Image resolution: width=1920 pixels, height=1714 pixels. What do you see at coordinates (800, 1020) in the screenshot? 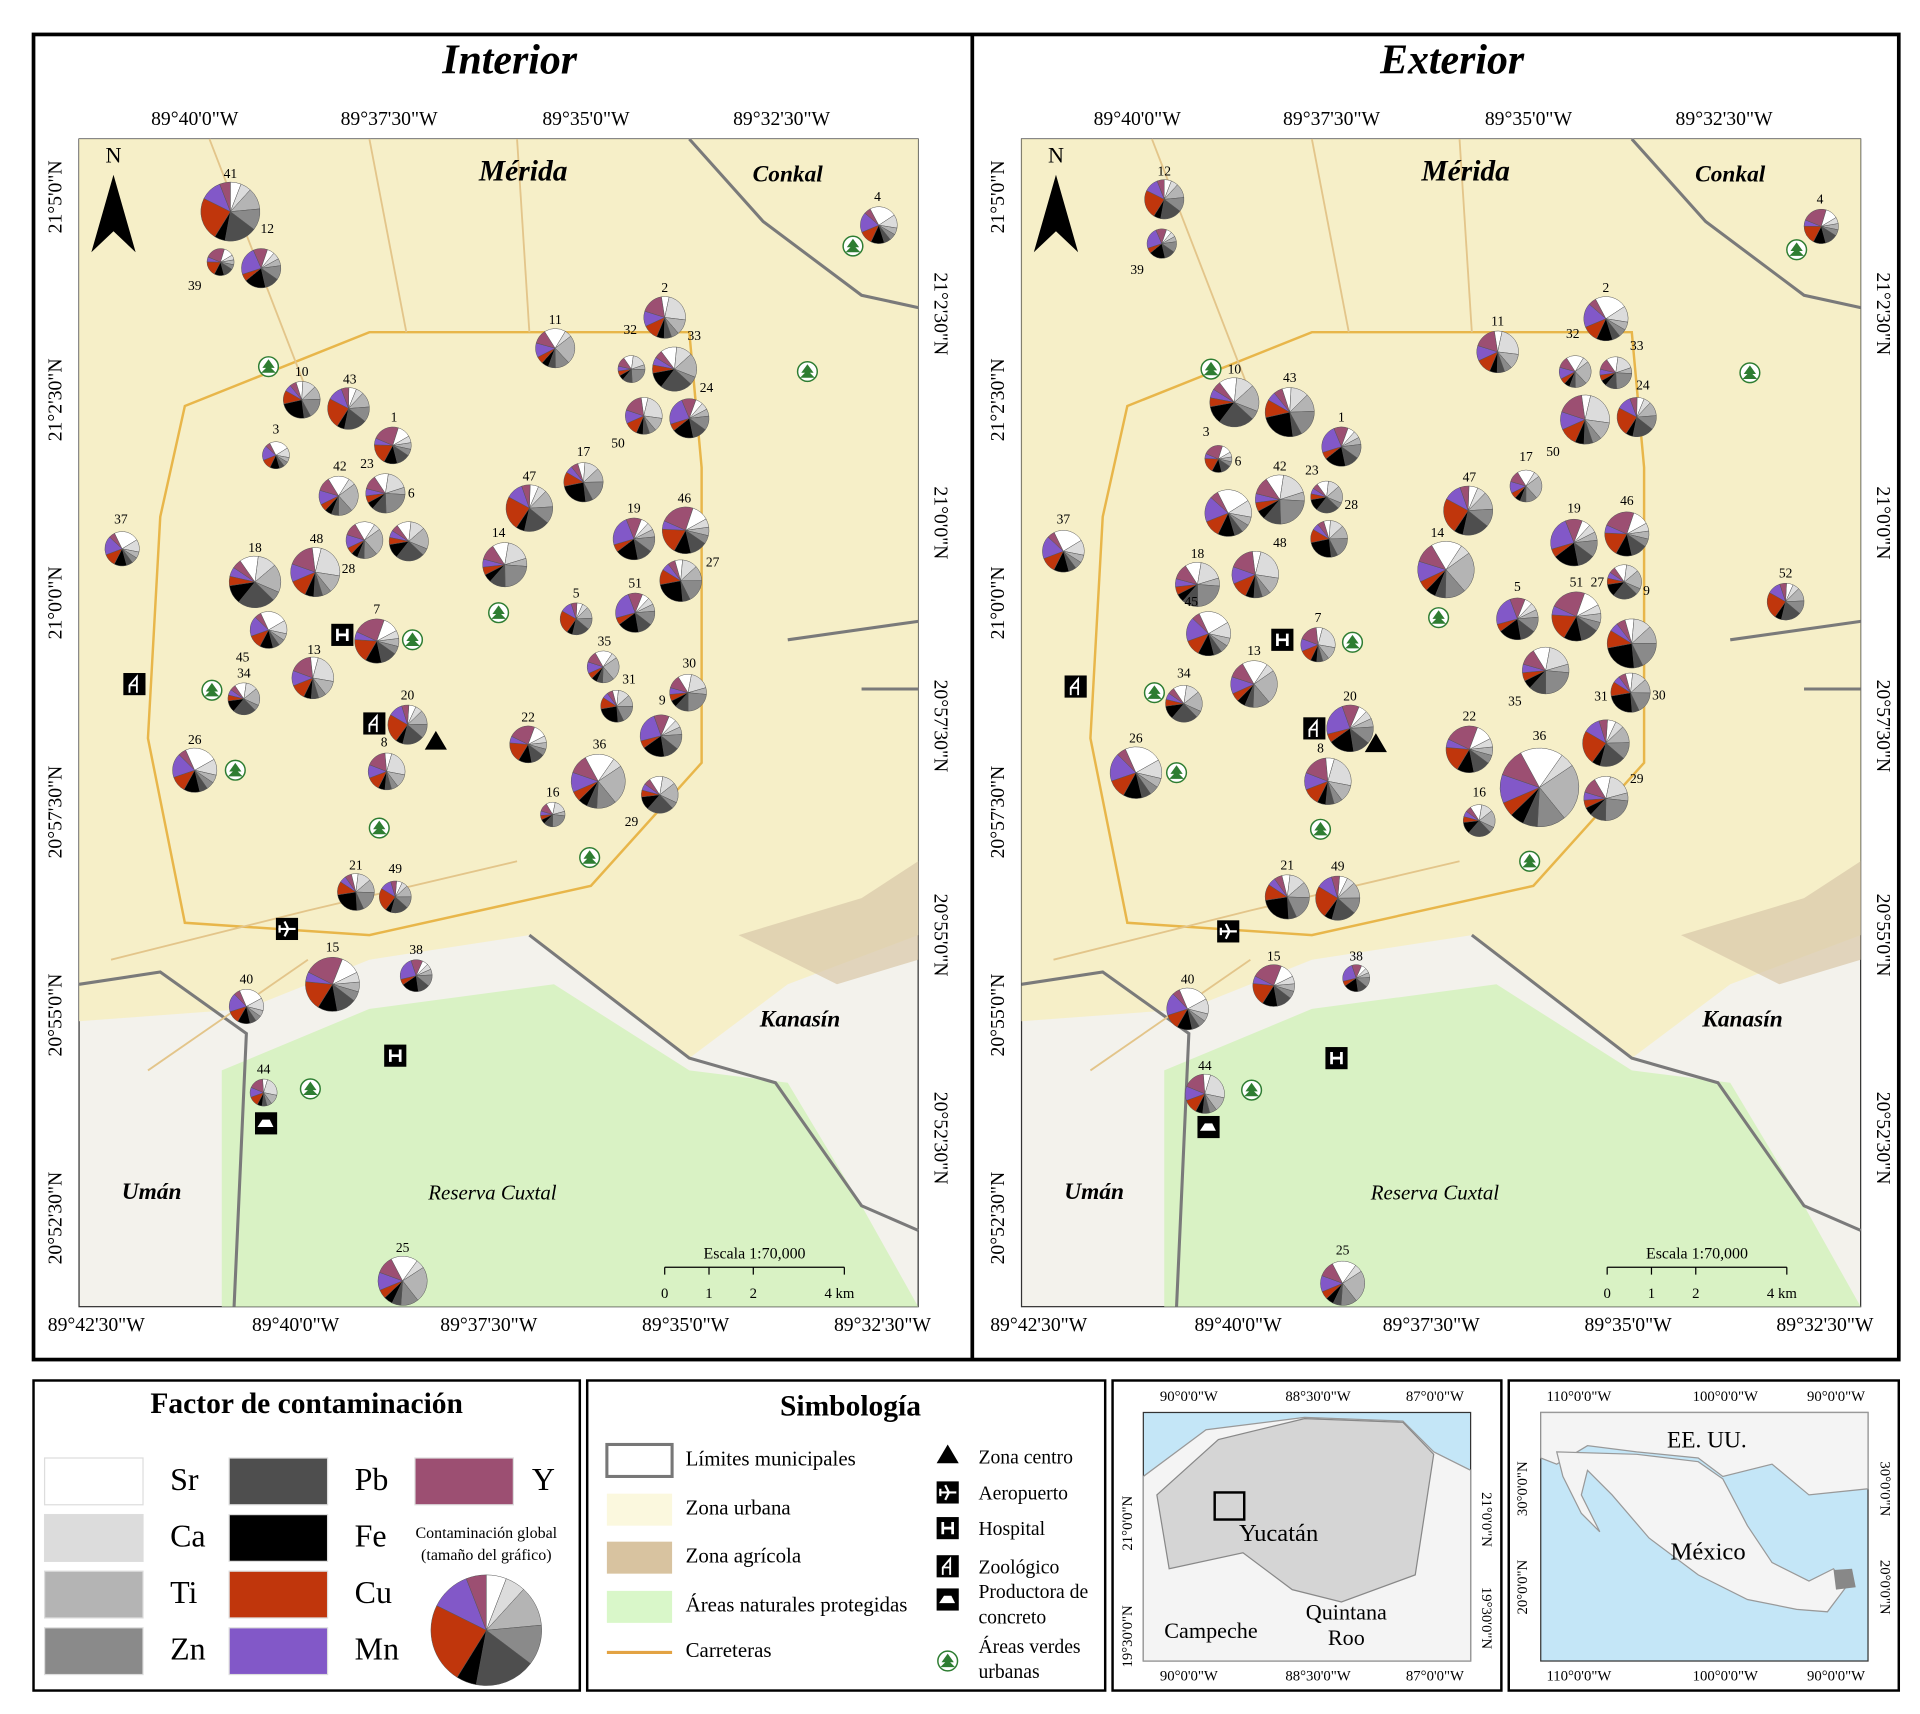
I see `place-name: Kanasín` at bounding box center [800, 1020].